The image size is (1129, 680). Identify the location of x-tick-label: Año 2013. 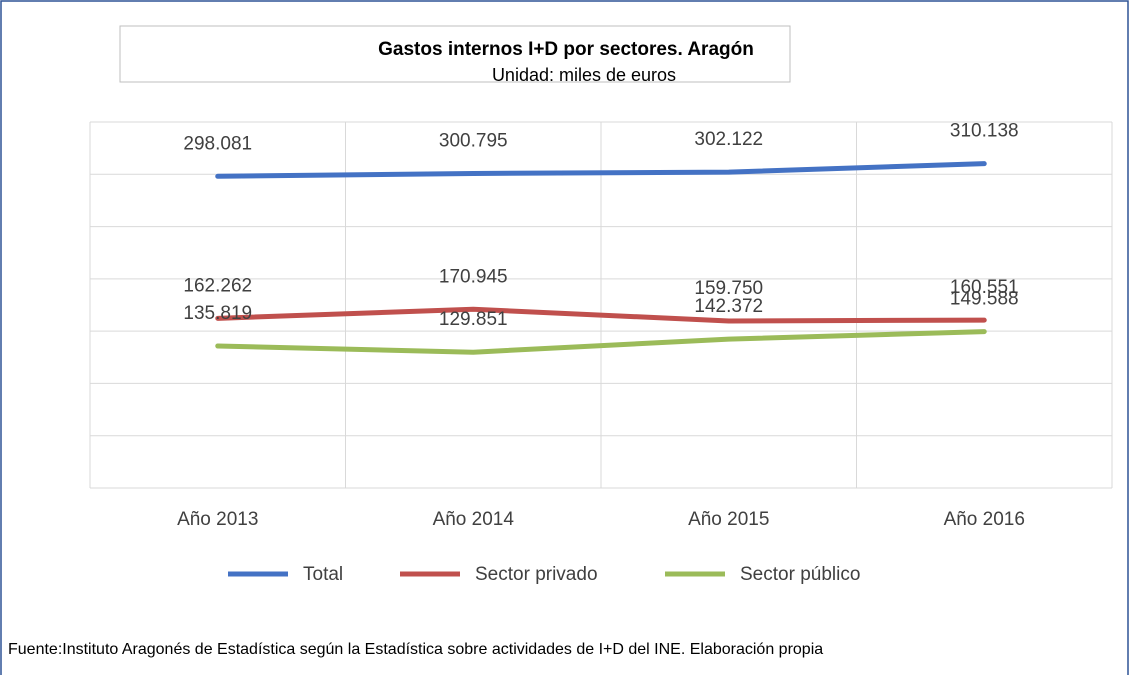
(217, 519).